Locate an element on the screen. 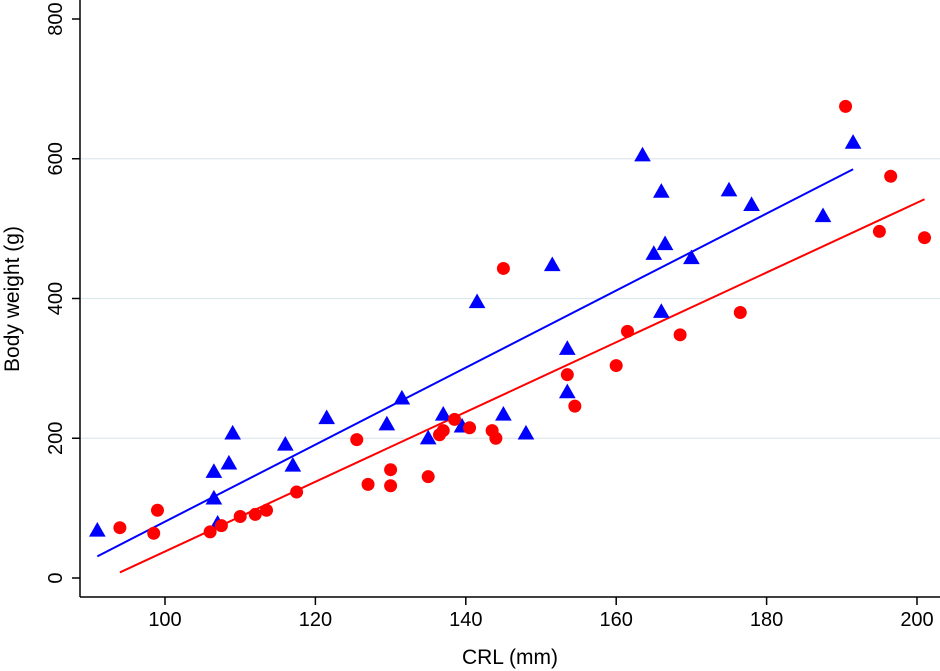  x-tick-label-180: 180 is located at coordinates (766, 620).